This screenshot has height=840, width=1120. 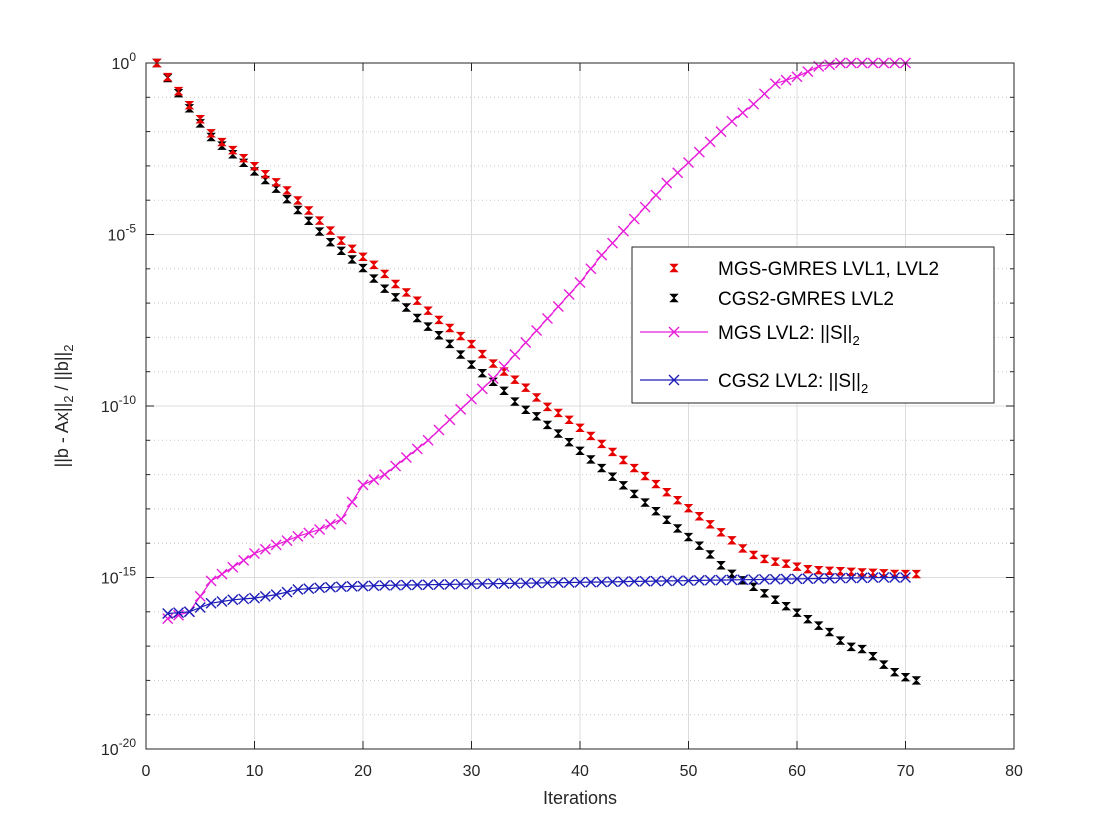 I want to click on legend-box, so click(x=813, y=325).